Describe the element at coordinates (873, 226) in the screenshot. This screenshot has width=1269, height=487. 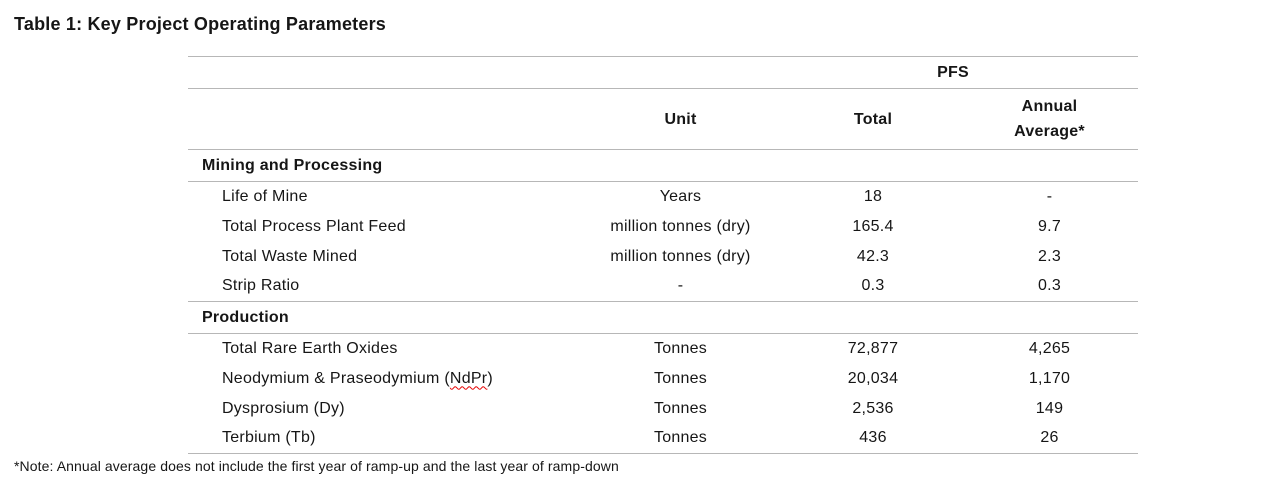
I see `parameter-total: 165.4` at that location.